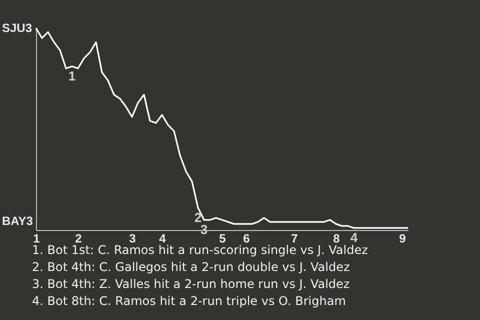  I want to click on text: 3. Bot 4th: Z. Valles hit a 2-run home run vs J. Valdez, so click(191, 284).